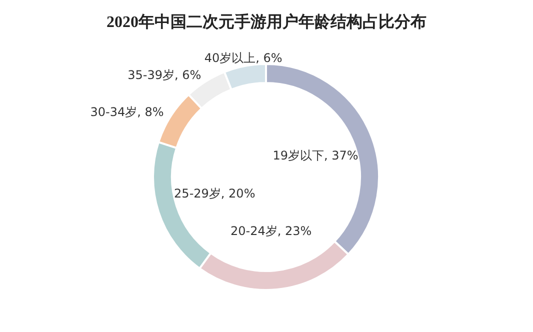 This screenshot has width=533, height=332. I want to click on chart-title: 2020年中国二次元手游用户年龄结构占比分布, so click(266, 22).